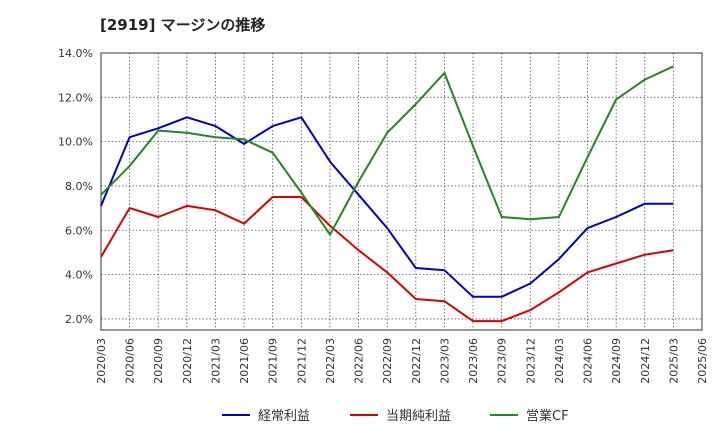  I want to click on x-tick-label: 2021/03, so click(215, 361).